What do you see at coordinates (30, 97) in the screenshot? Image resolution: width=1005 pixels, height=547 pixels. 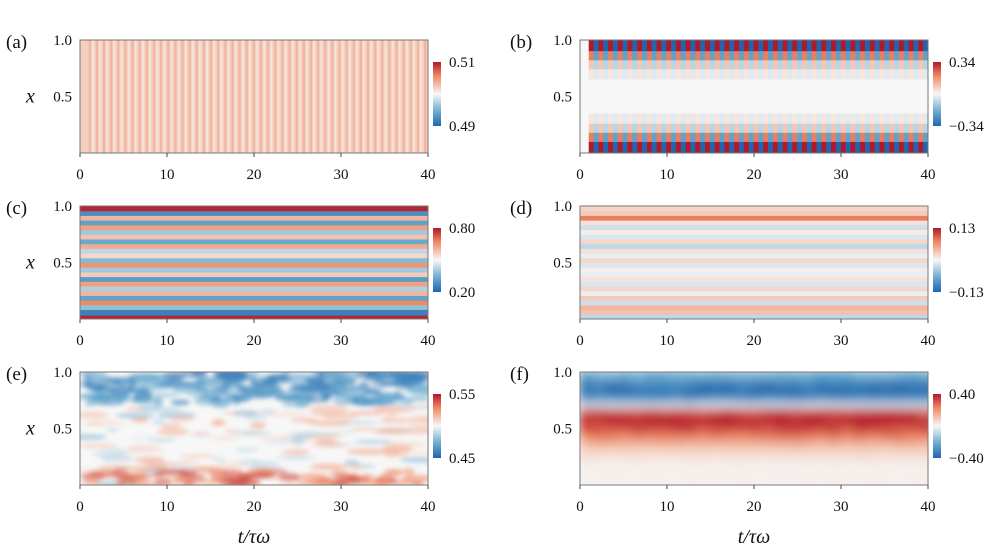 I see `y-axis-label: x` at bounding box center [30, 97].